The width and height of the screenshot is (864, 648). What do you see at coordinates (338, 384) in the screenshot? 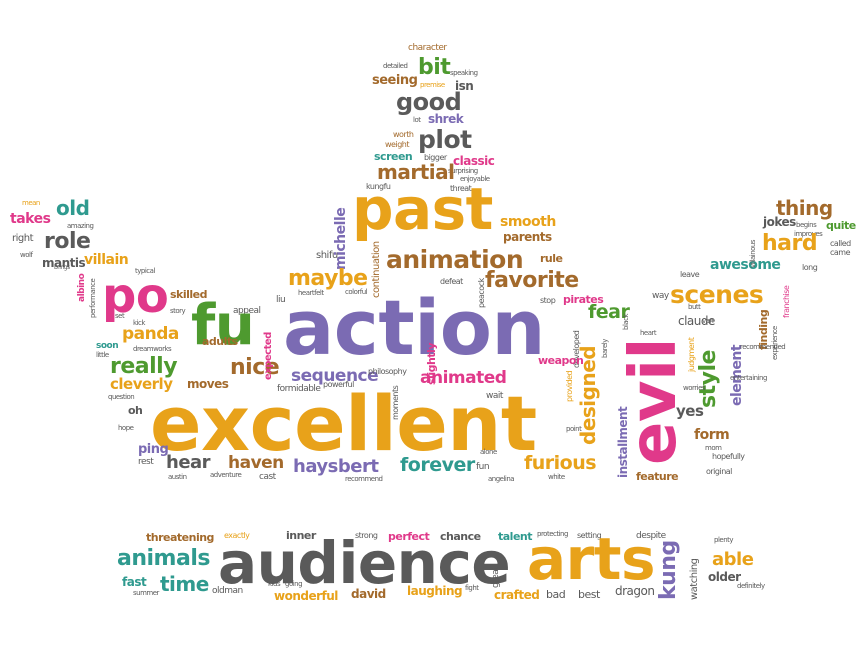
I see `cloud-word: powerful` at bounding box center [338, 384].